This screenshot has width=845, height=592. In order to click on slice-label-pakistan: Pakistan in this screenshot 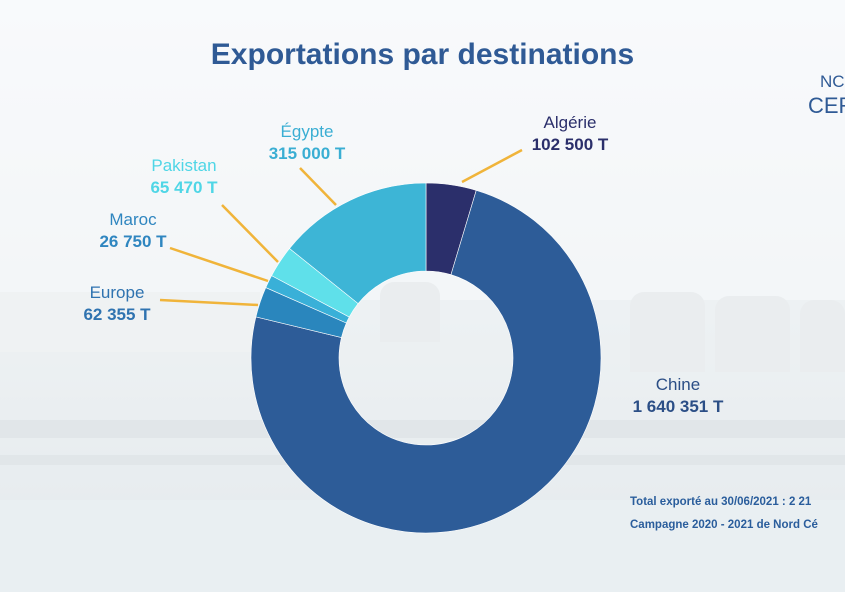, I will do `click(183, 165)`.